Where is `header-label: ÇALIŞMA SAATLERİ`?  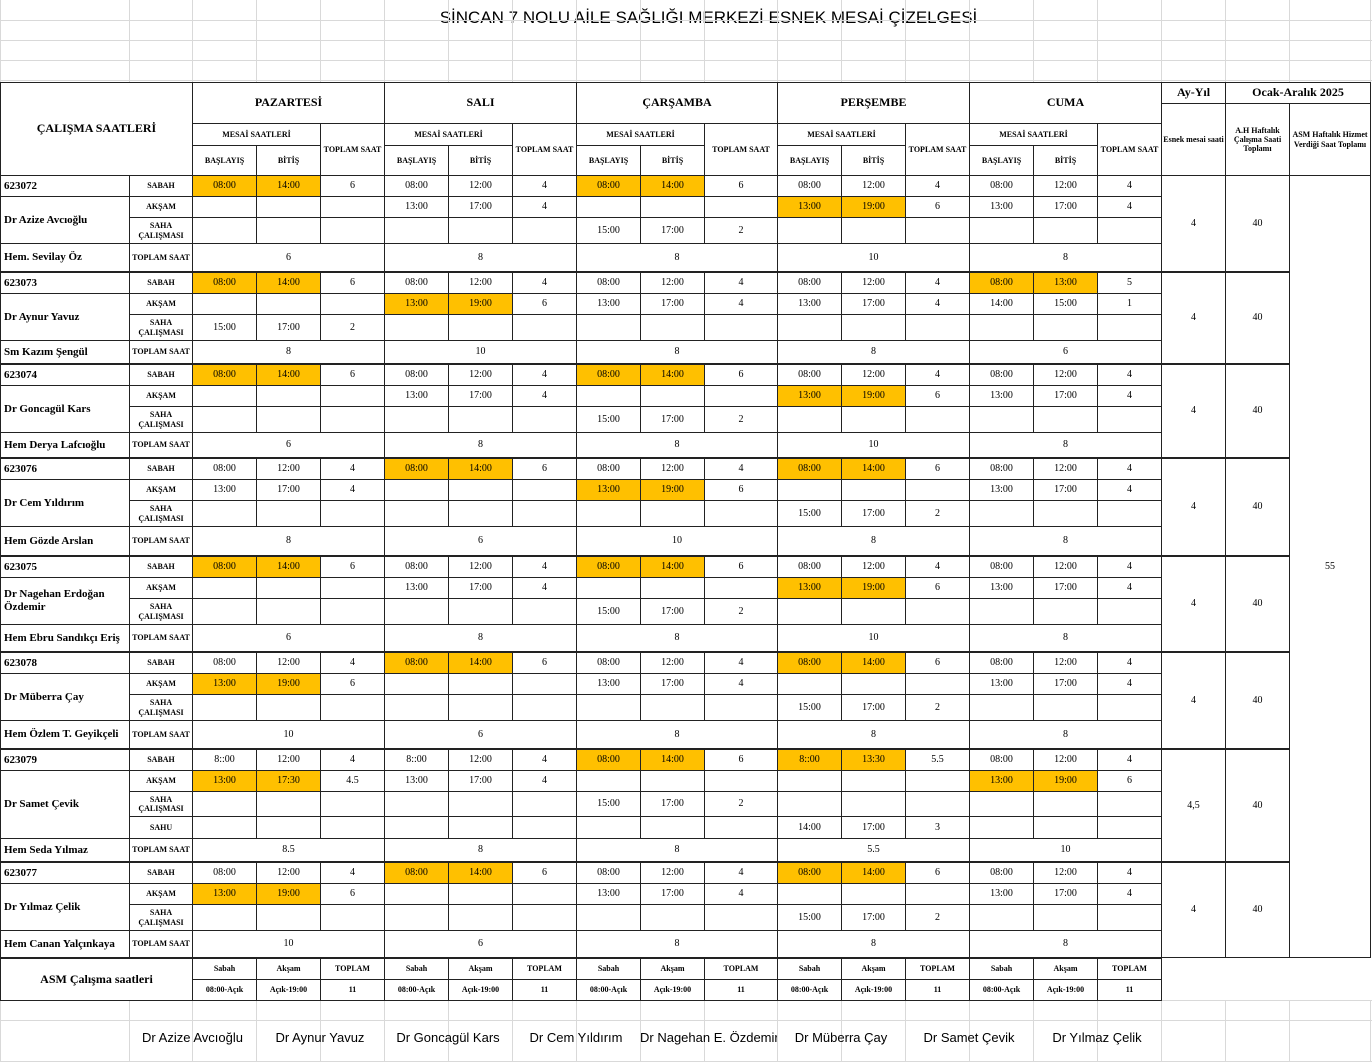 header-label: ÇALIŞMA SAATLERİ is located at coordinates (96, 129).